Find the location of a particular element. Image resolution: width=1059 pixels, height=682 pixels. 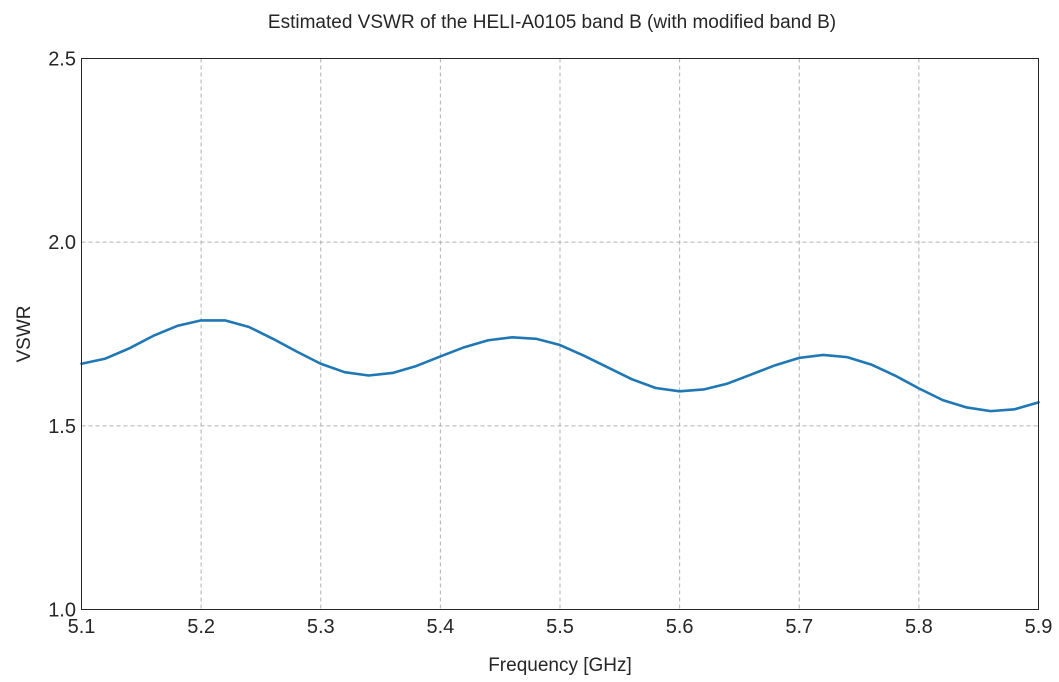

x-tick-label: 5.5 is located at coordinates (560, 627).